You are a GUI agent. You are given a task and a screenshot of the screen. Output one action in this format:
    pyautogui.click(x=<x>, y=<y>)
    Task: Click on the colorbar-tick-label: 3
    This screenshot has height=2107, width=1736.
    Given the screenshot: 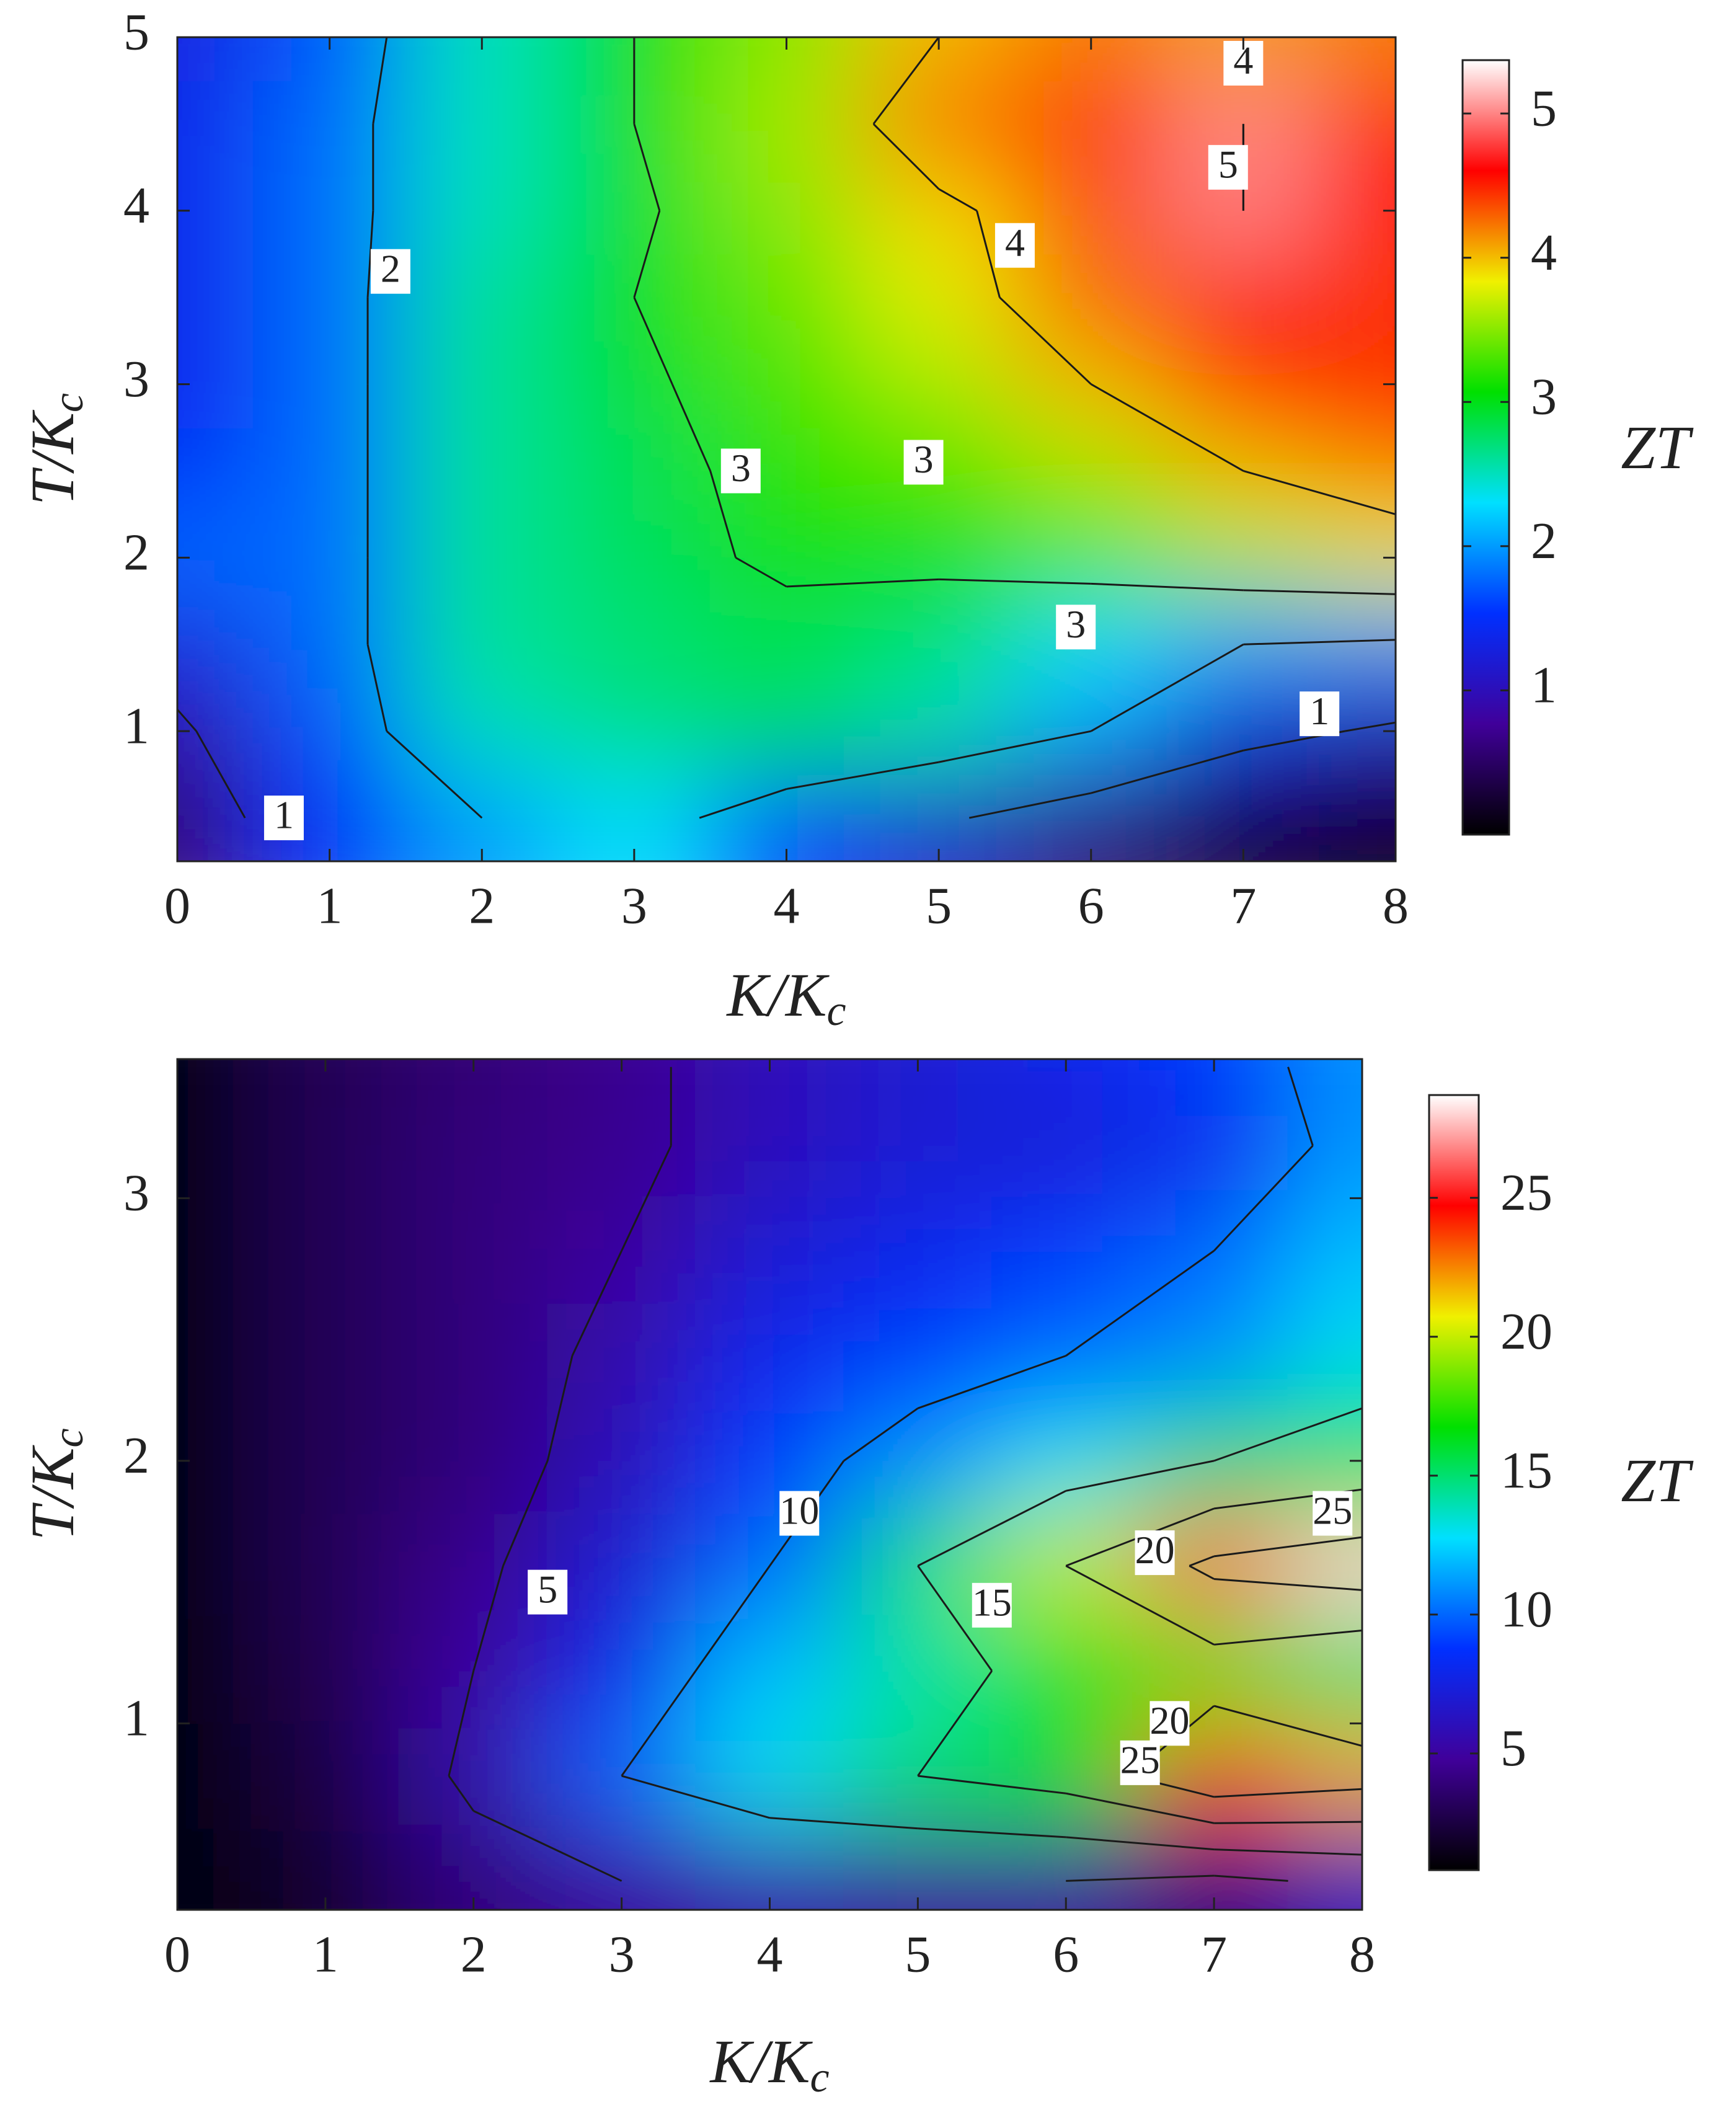 What is the action you would take?
    pyautogui.click(x=1544, y=397)
    